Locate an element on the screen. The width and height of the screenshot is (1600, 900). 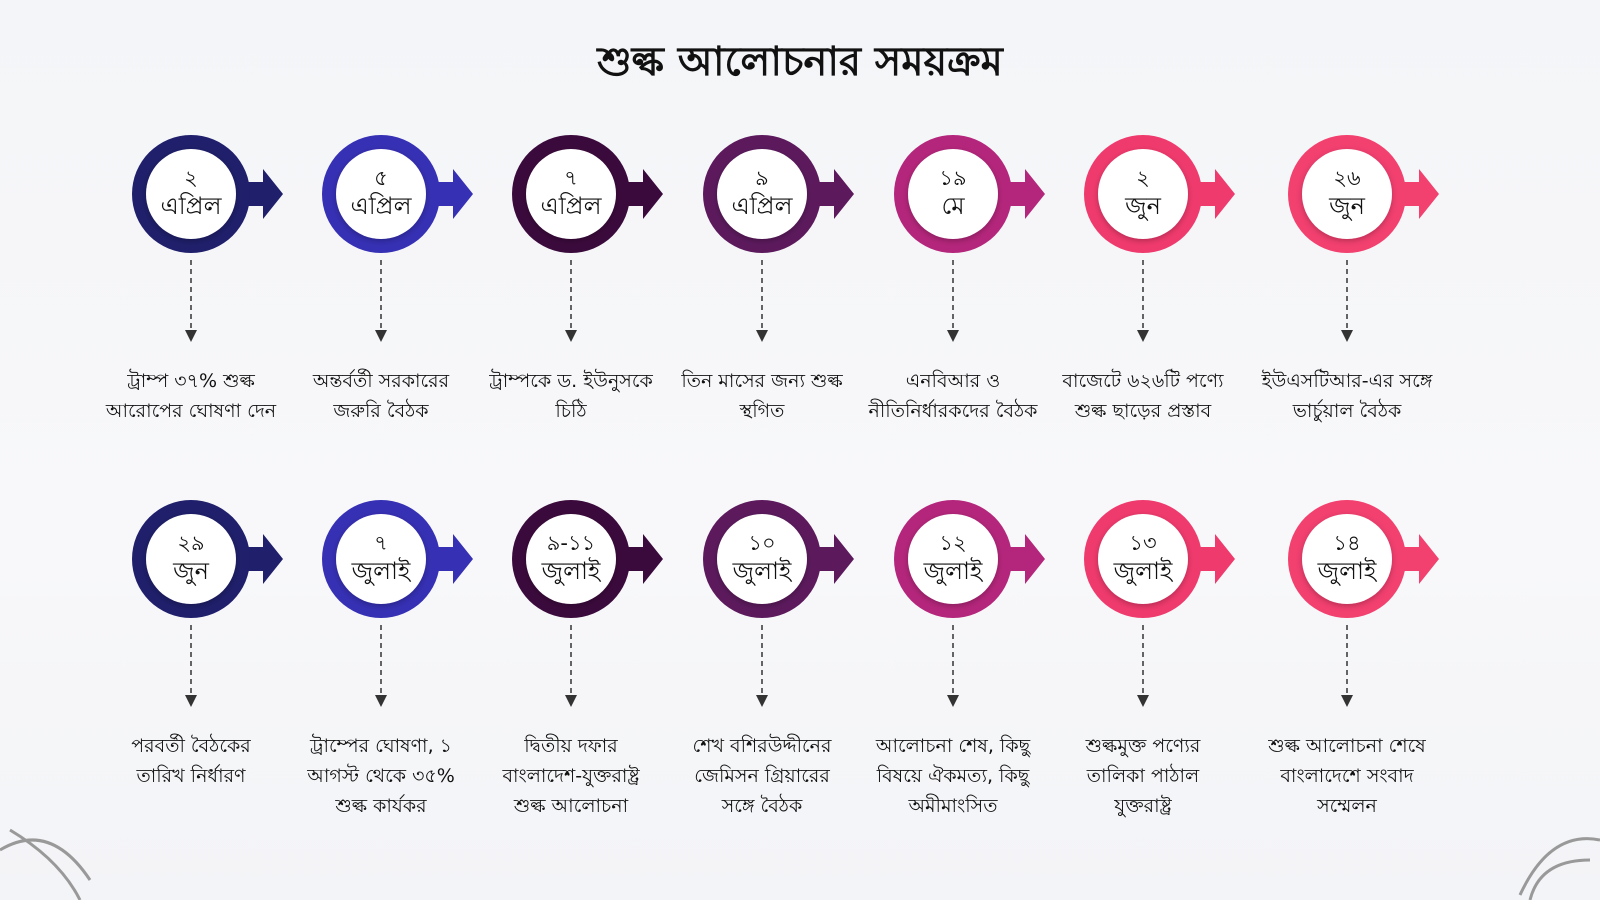
day: ২৯ is located at coordinates (191, 543).